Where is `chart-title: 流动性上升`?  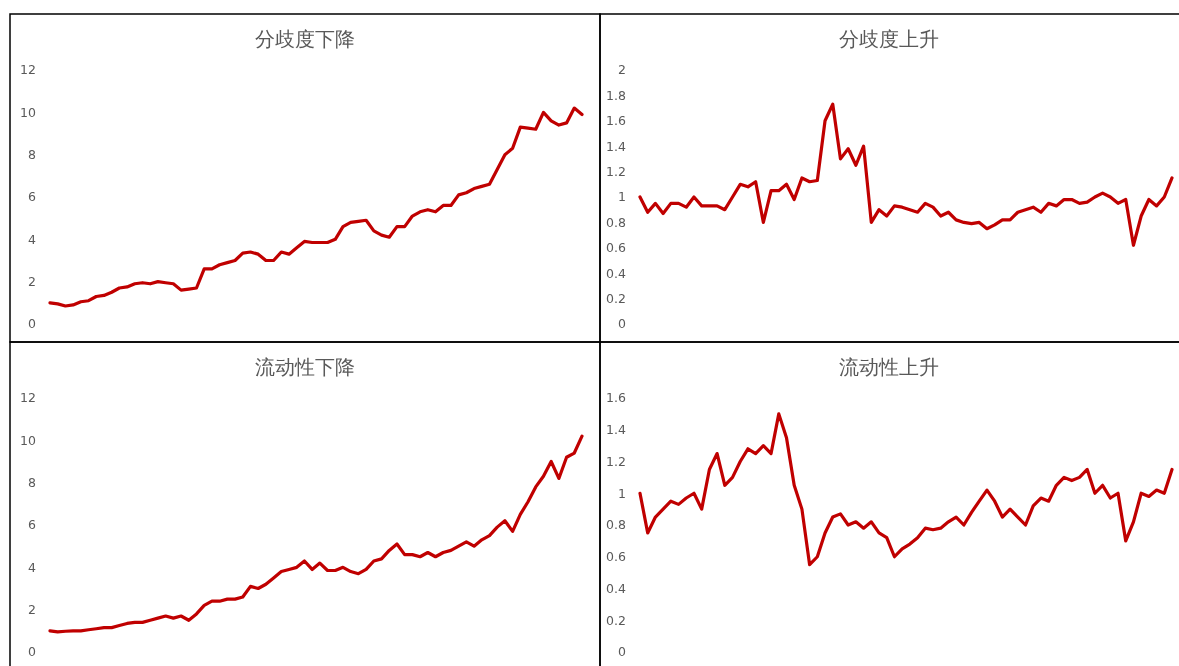 chart-title: 流动性上升 is located at coordinates (889, 367).